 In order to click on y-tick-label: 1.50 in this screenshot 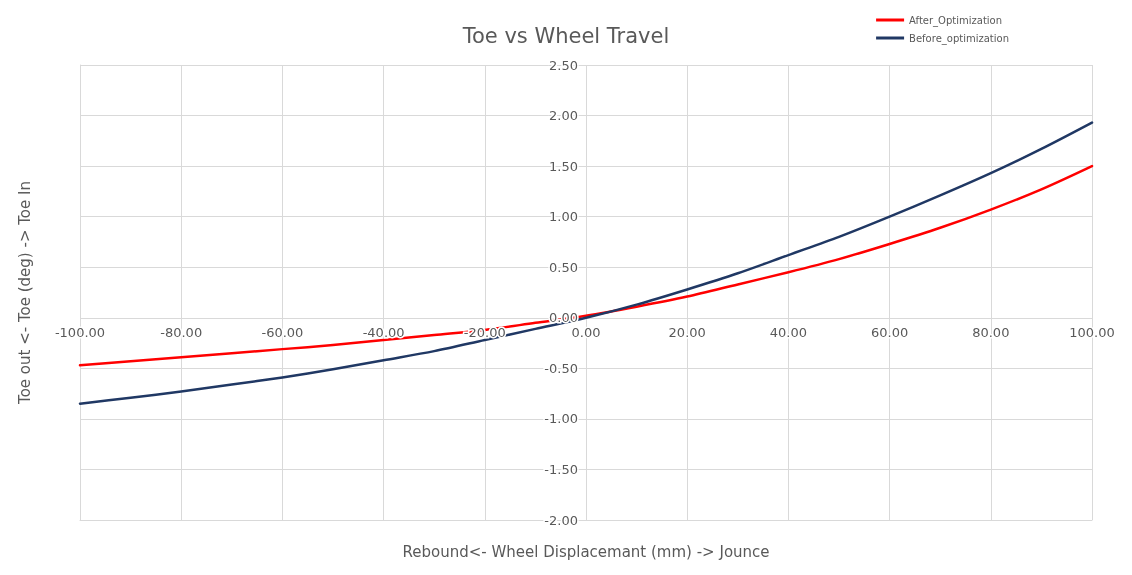, I will do `click(563, 166)`.